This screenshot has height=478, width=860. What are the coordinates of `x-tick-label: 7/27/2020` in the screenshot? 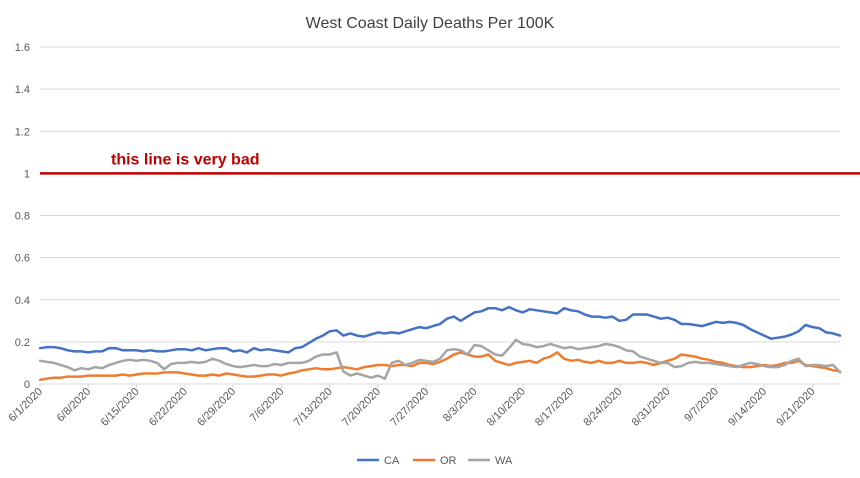 It's located at (409, 407).